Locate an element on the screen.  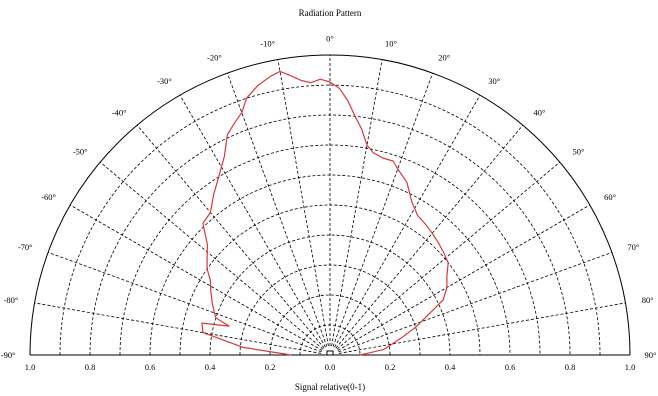
radial-tick-label: 0.0 is located at coordinates (330, 367).